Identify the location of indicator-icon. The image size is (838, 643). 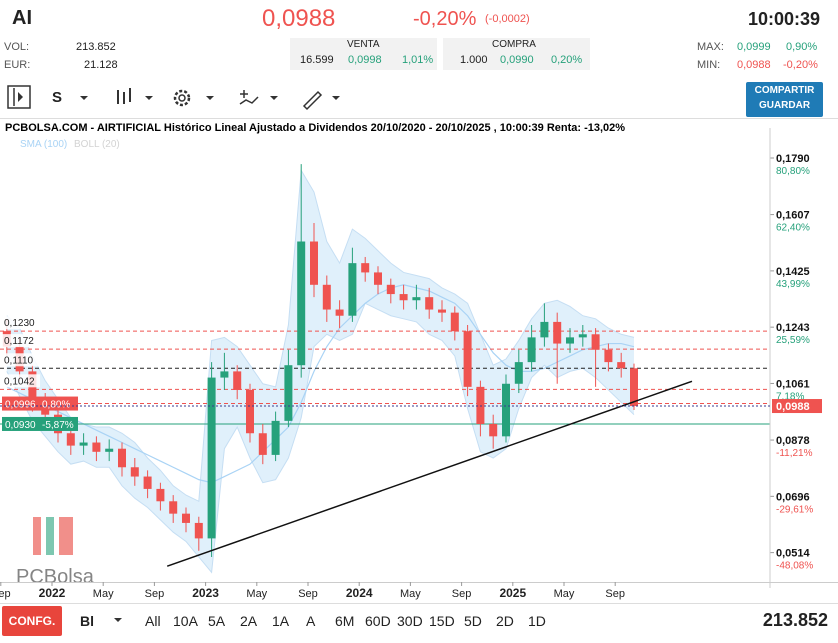
(249, 97).